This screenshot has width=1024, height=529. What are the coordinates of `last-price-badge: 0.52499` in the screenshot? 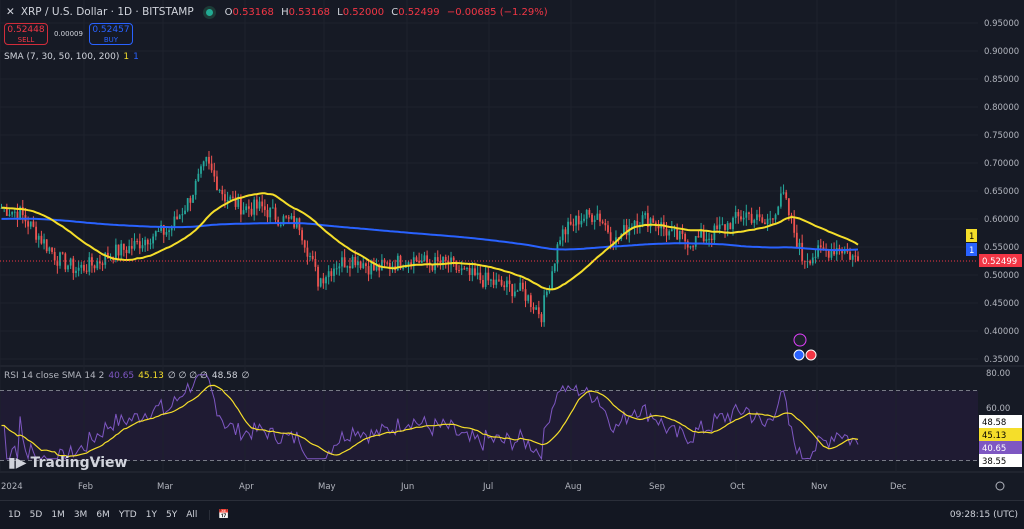 It's located at (999, 262).